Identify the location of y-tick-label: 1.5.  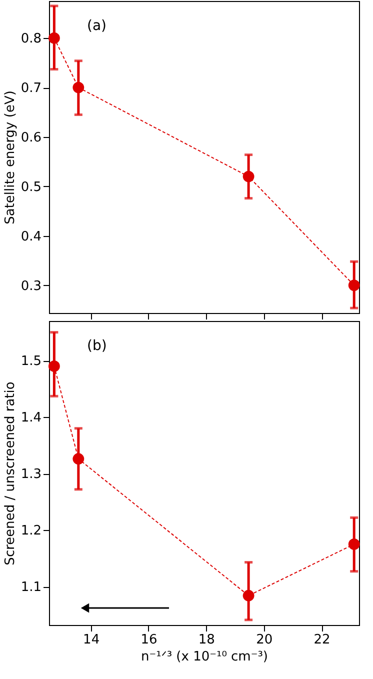
(31, 362).